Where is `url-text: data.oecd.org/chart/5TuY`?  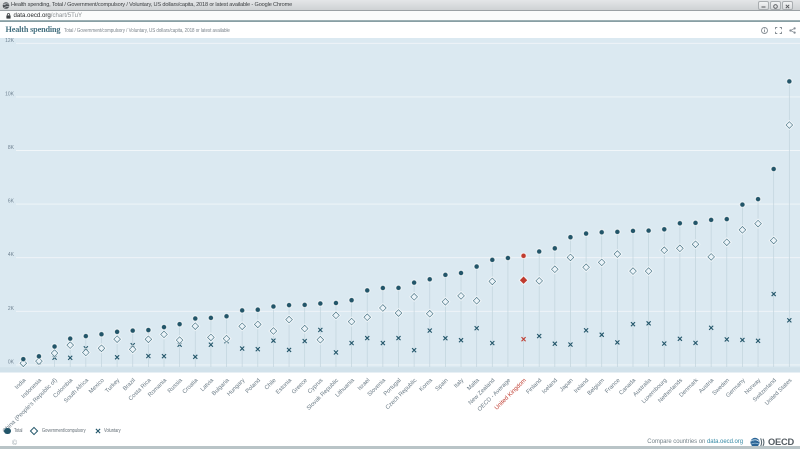 url-text: data.oecd.org/chart/5TuY is located at coordinates (48, 15).